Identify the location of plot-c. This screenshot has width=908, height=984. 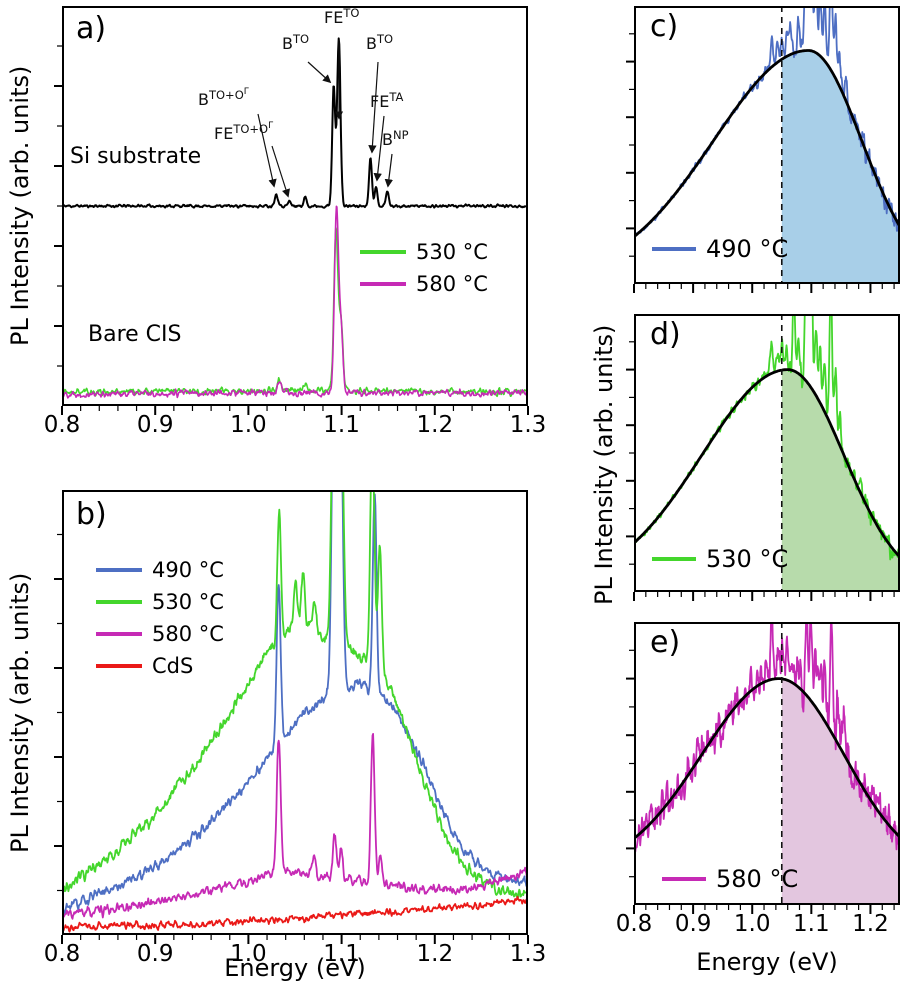
(763, 149).